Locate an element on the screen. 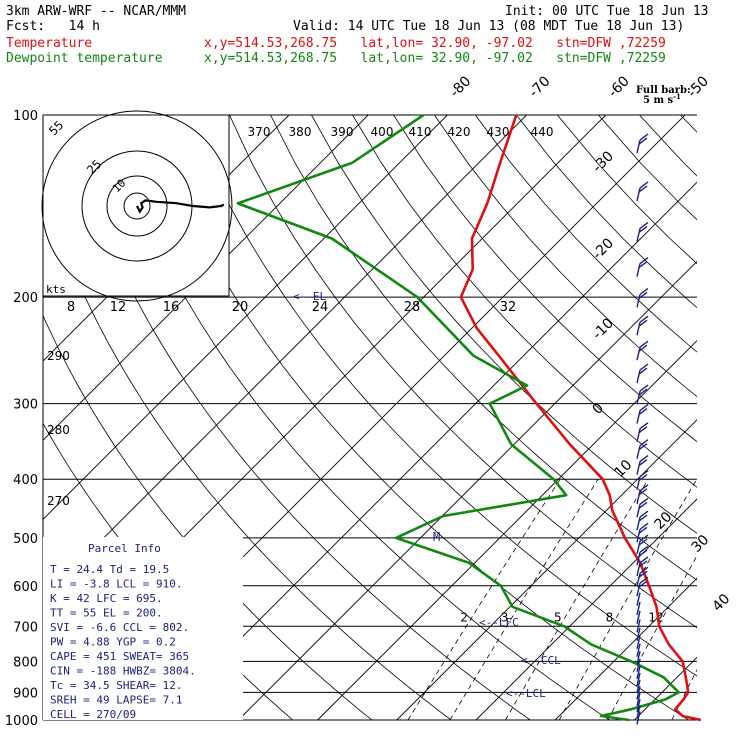  isotherm-label: -70 is located at coordinates (539, 86).